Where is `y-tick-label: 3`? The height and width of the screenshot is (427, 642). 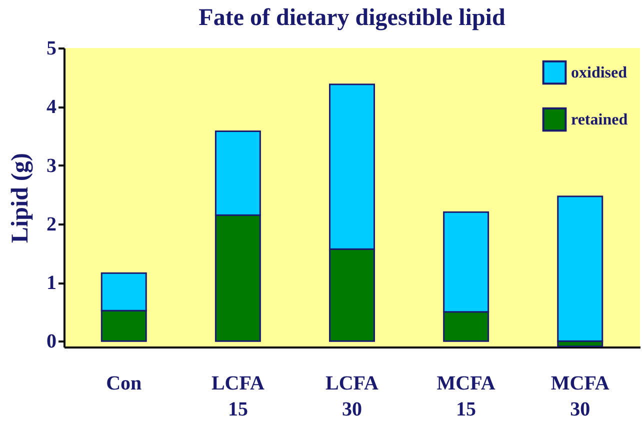
y-tick-label: 3 is located at coordinates (51, 165).